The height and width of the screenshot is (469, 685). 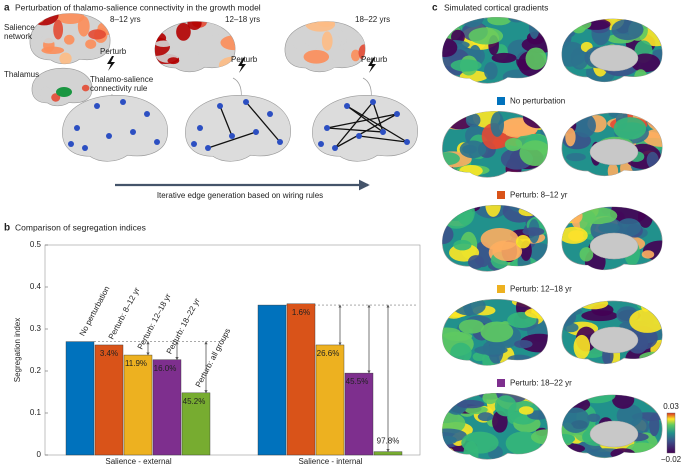 What do you see at coordinates (388, 441) in the screenshot?
I see `change-label: 97.8%` at bounding box center [388, 441].